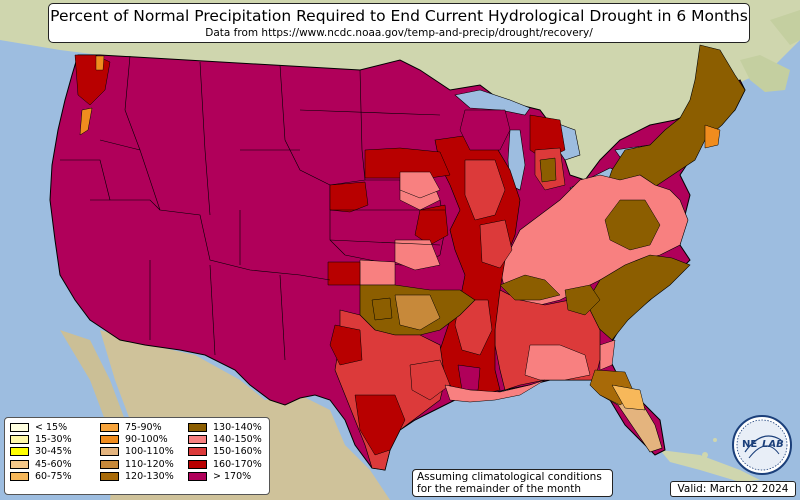  Describe the element at coordinates (137, 464) in the screenshot. I see `legend-item: 110-120%` at that location.